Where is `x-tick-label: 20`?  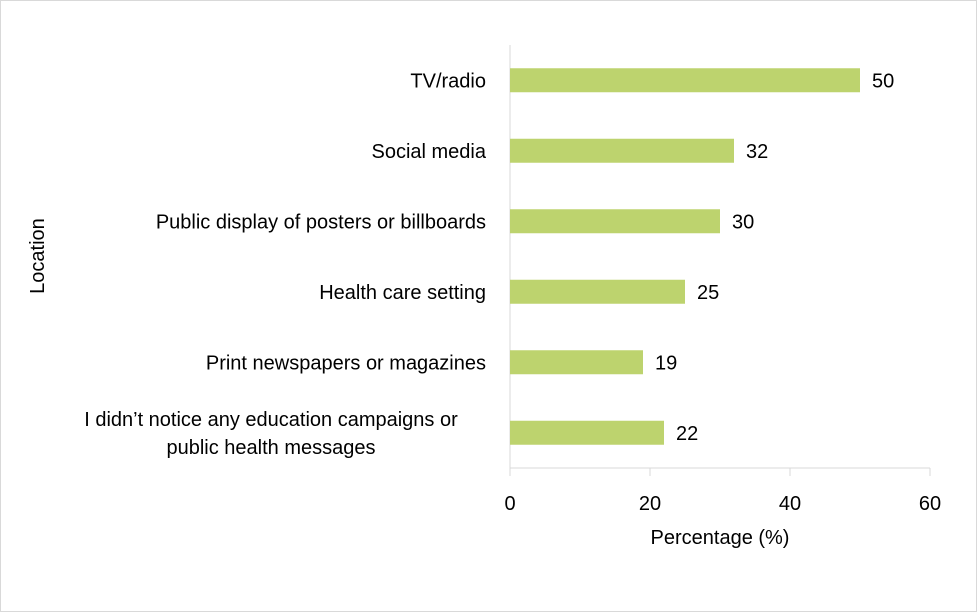 x-tick-label: 20 is located at coordinates (650, 504).